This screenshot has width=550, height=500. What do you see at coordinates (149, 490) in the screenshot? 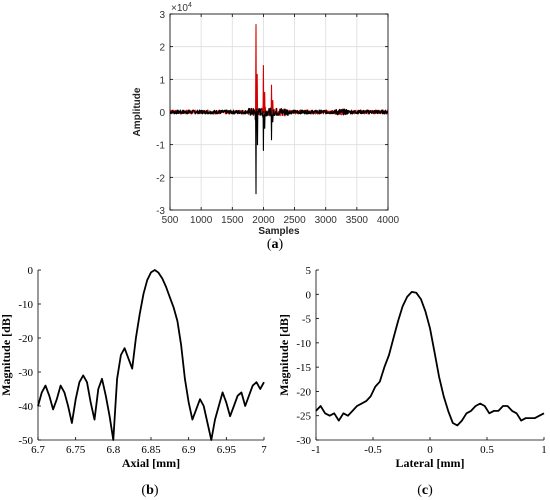
I see `panel-label-b: (b)` at bounding box center [149, 490].